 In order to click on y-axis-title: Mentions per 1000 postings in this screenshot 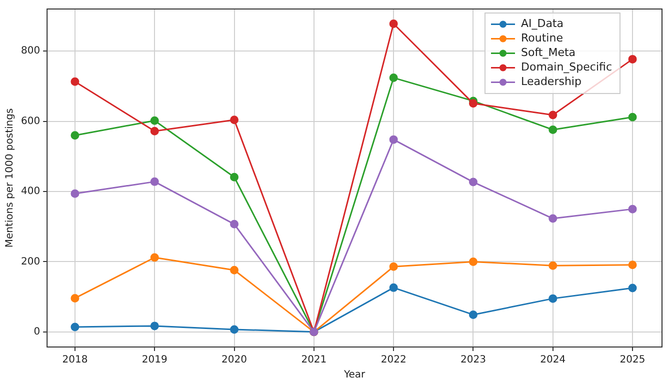, I will do `click(10, 178)`.